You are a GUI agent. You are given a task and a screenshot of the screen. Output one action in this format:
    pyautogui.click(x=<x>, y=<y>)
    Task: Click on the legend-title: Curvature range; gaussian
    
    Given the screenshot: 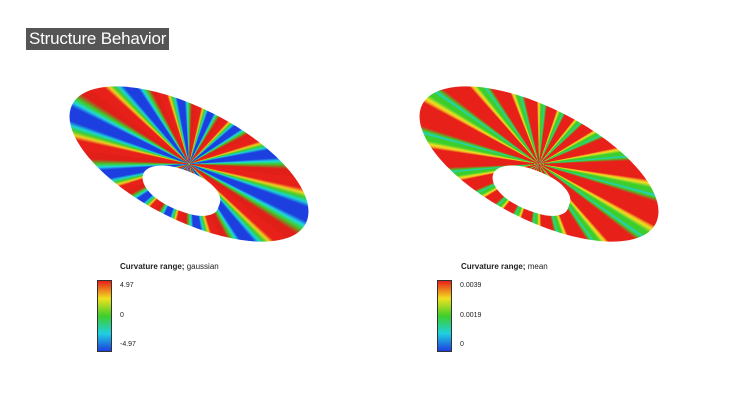 What is the action you would take?
    pyautogui.click(x=169, y=266)
    